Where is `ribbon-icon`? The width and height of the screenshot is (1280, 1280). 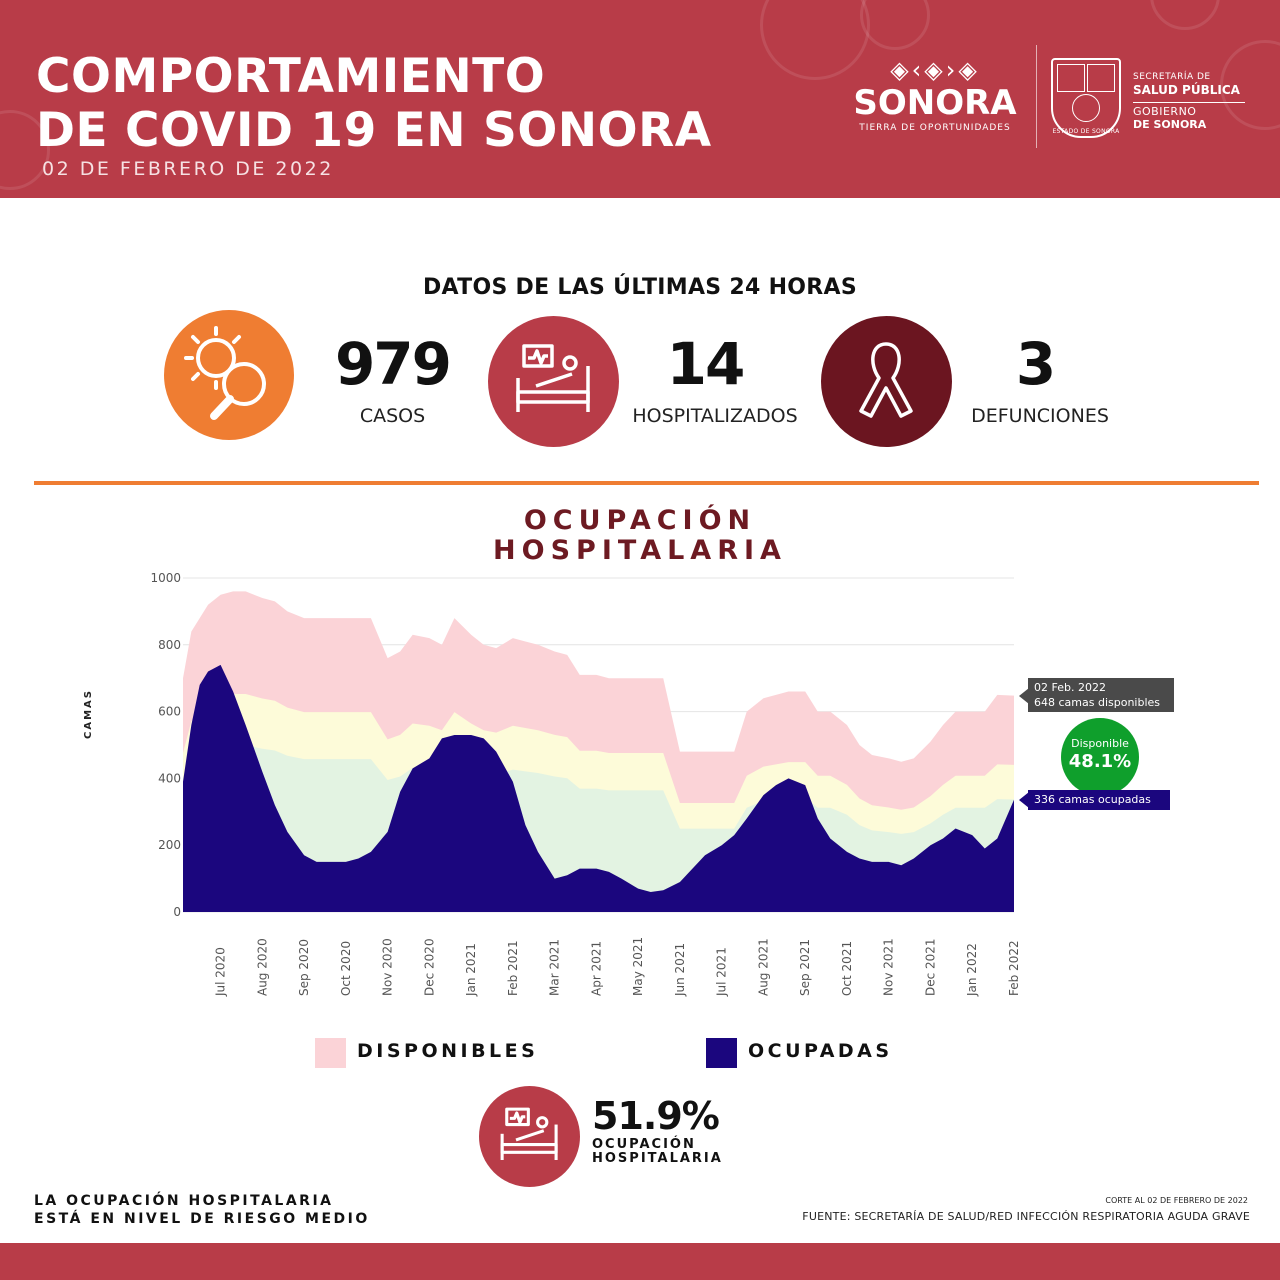 ribbon-icon is located at coordinates (886, 380).